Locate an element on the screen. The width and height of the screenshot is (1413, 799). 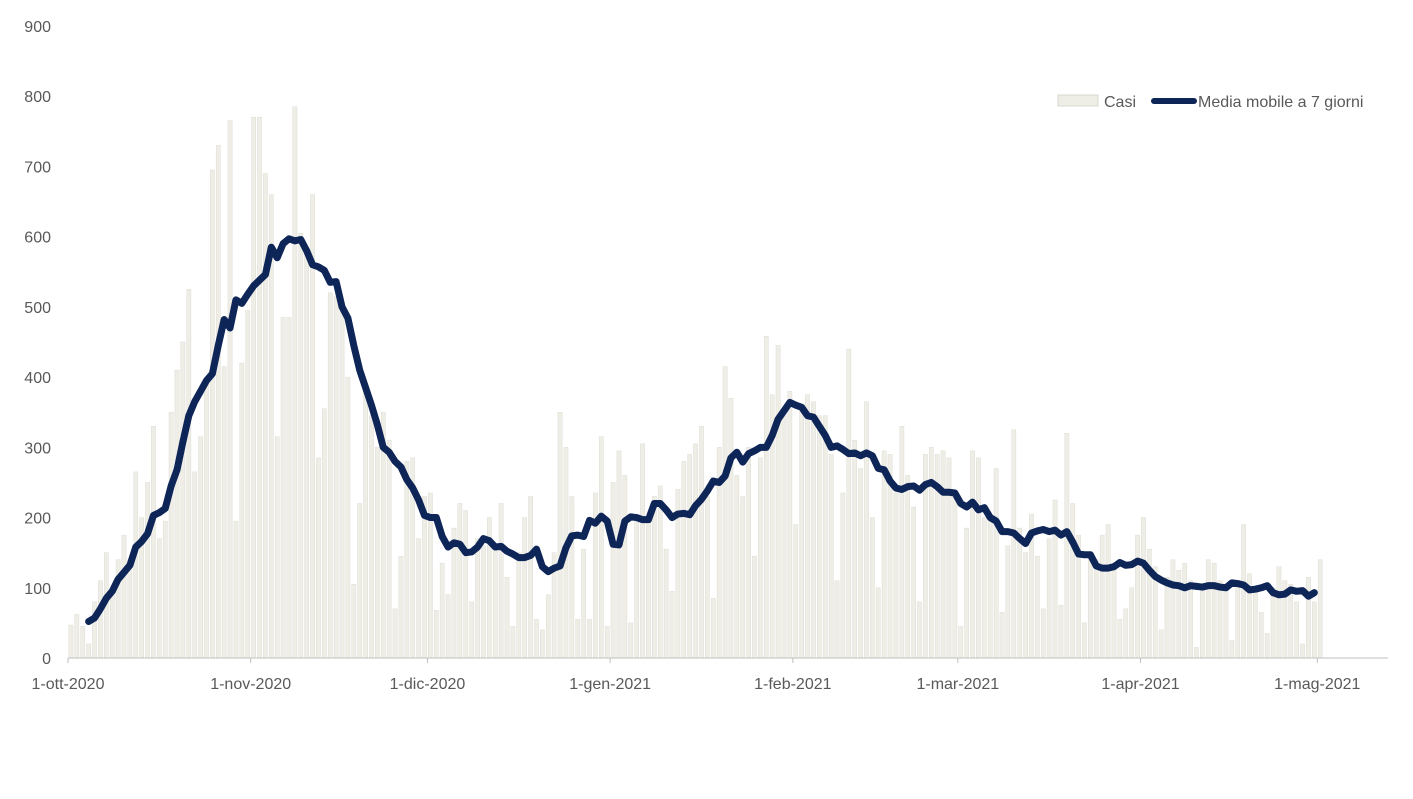
y-tick-label: 800 is located at coordinates (37, 97).